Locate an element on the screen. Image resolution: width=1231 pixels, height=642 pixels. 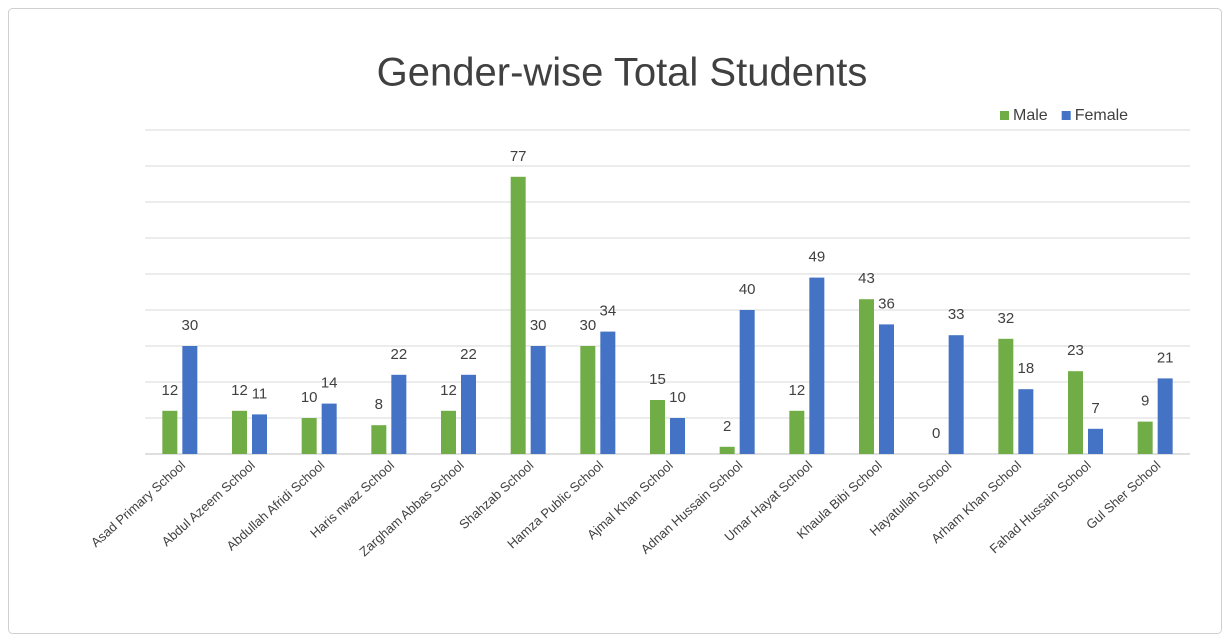
value-label: 8 is located at coordinates (379, 404).